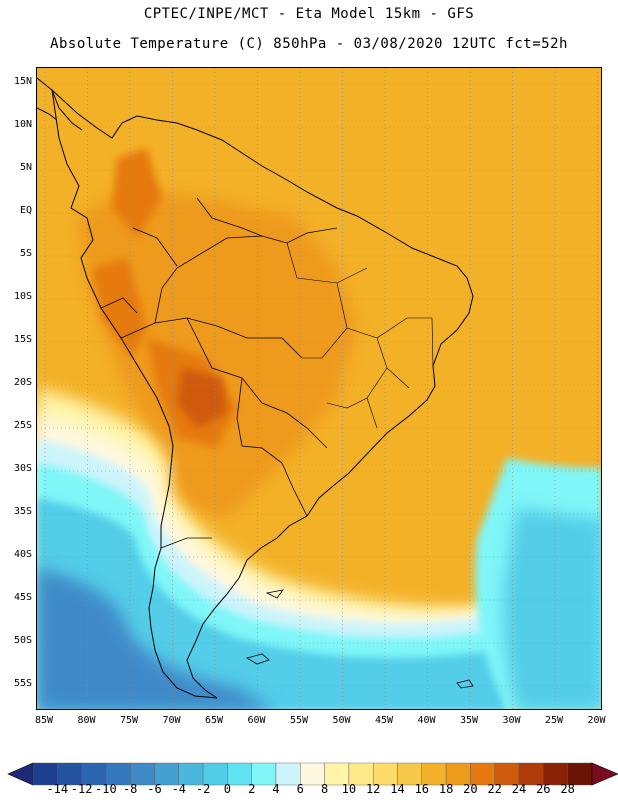 The image size is (618, 800). I want to click on lon-label: 20W, so click(596, 720).